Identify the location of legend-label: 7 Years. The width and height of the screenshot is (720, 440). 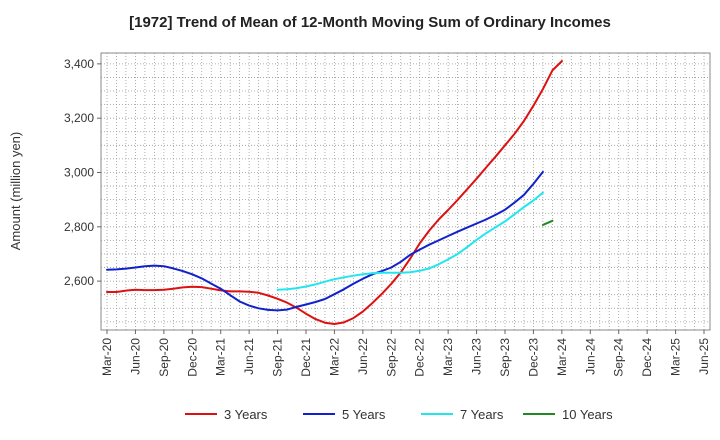
(482, 414).